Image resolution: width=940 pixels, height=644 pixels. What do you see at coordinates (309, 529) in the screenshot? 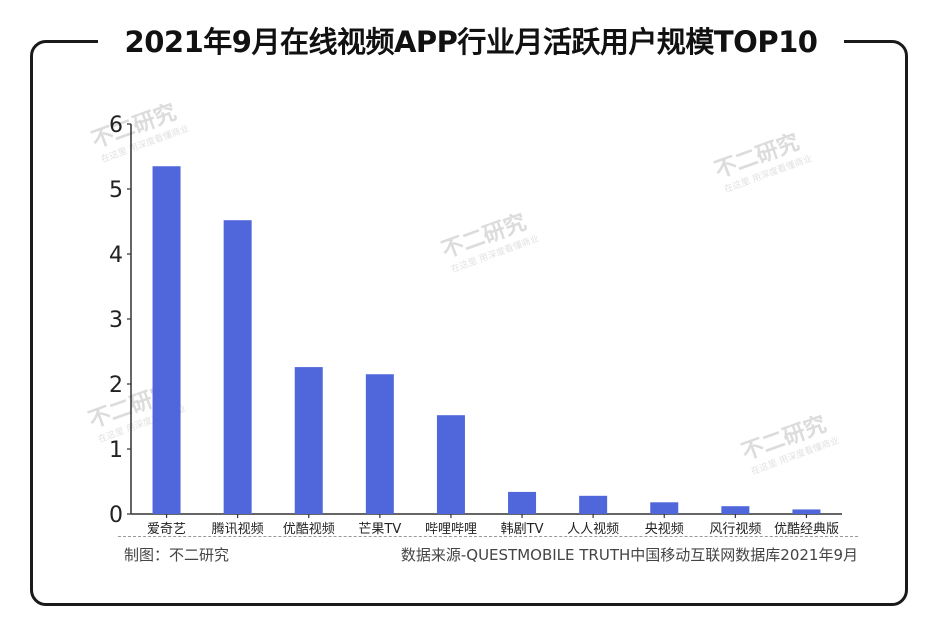
I see `x-tick-label: 优酷视频` at bounding box center [309, 529].